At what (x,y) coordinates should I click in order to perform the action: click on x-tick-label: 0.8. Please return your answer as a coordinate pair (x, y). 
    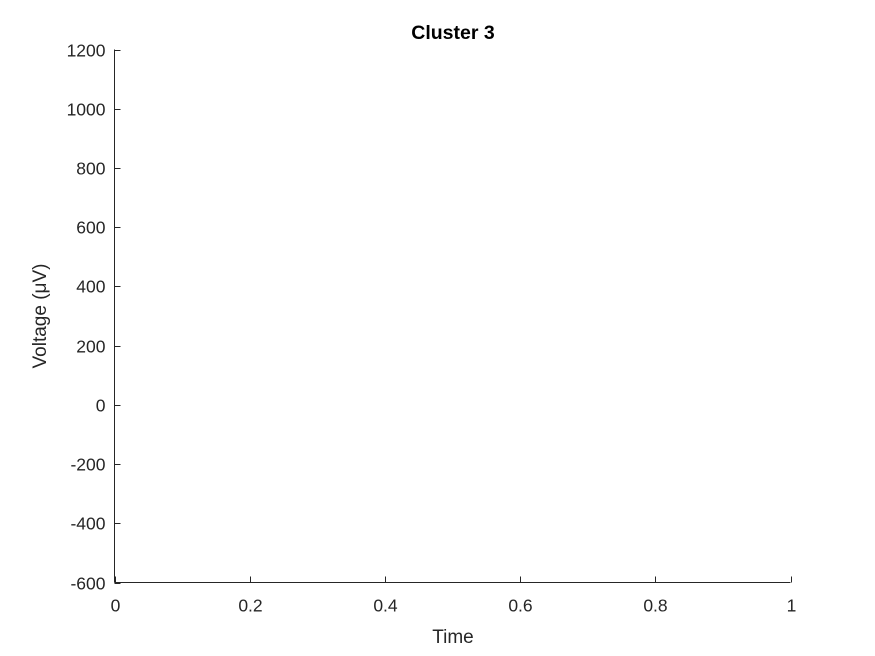
    Looking at the image, I should click on (655, 606).